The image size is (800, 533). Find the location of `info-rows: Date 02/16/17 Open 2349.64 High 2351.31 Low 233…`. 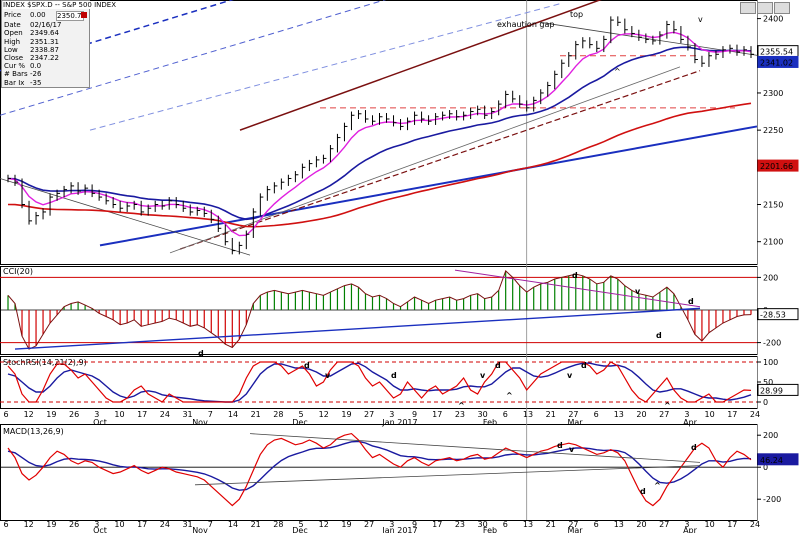

info-rows: Date 02/16/17 Open 2349.64 High 2351.31 Low 233… is located at coordinates (46, 54).